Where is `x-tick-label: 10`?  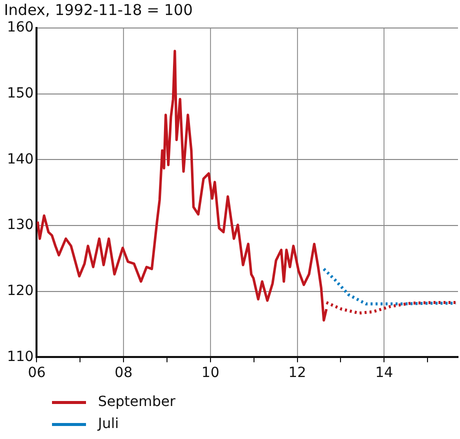 x-tick-label: 10 is located at coordinates (211, 373).